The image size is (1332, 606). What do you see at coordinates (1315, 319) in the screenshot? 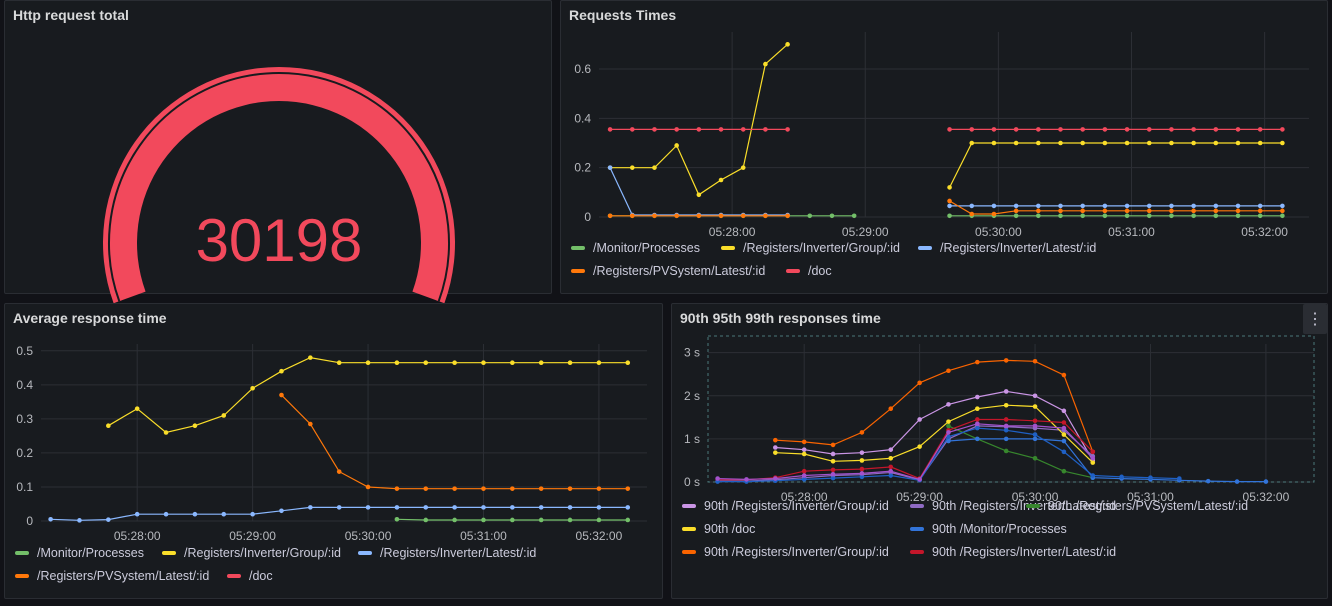
I see `panel-menu-button: ⋮` at bounding box center [1315, 319].